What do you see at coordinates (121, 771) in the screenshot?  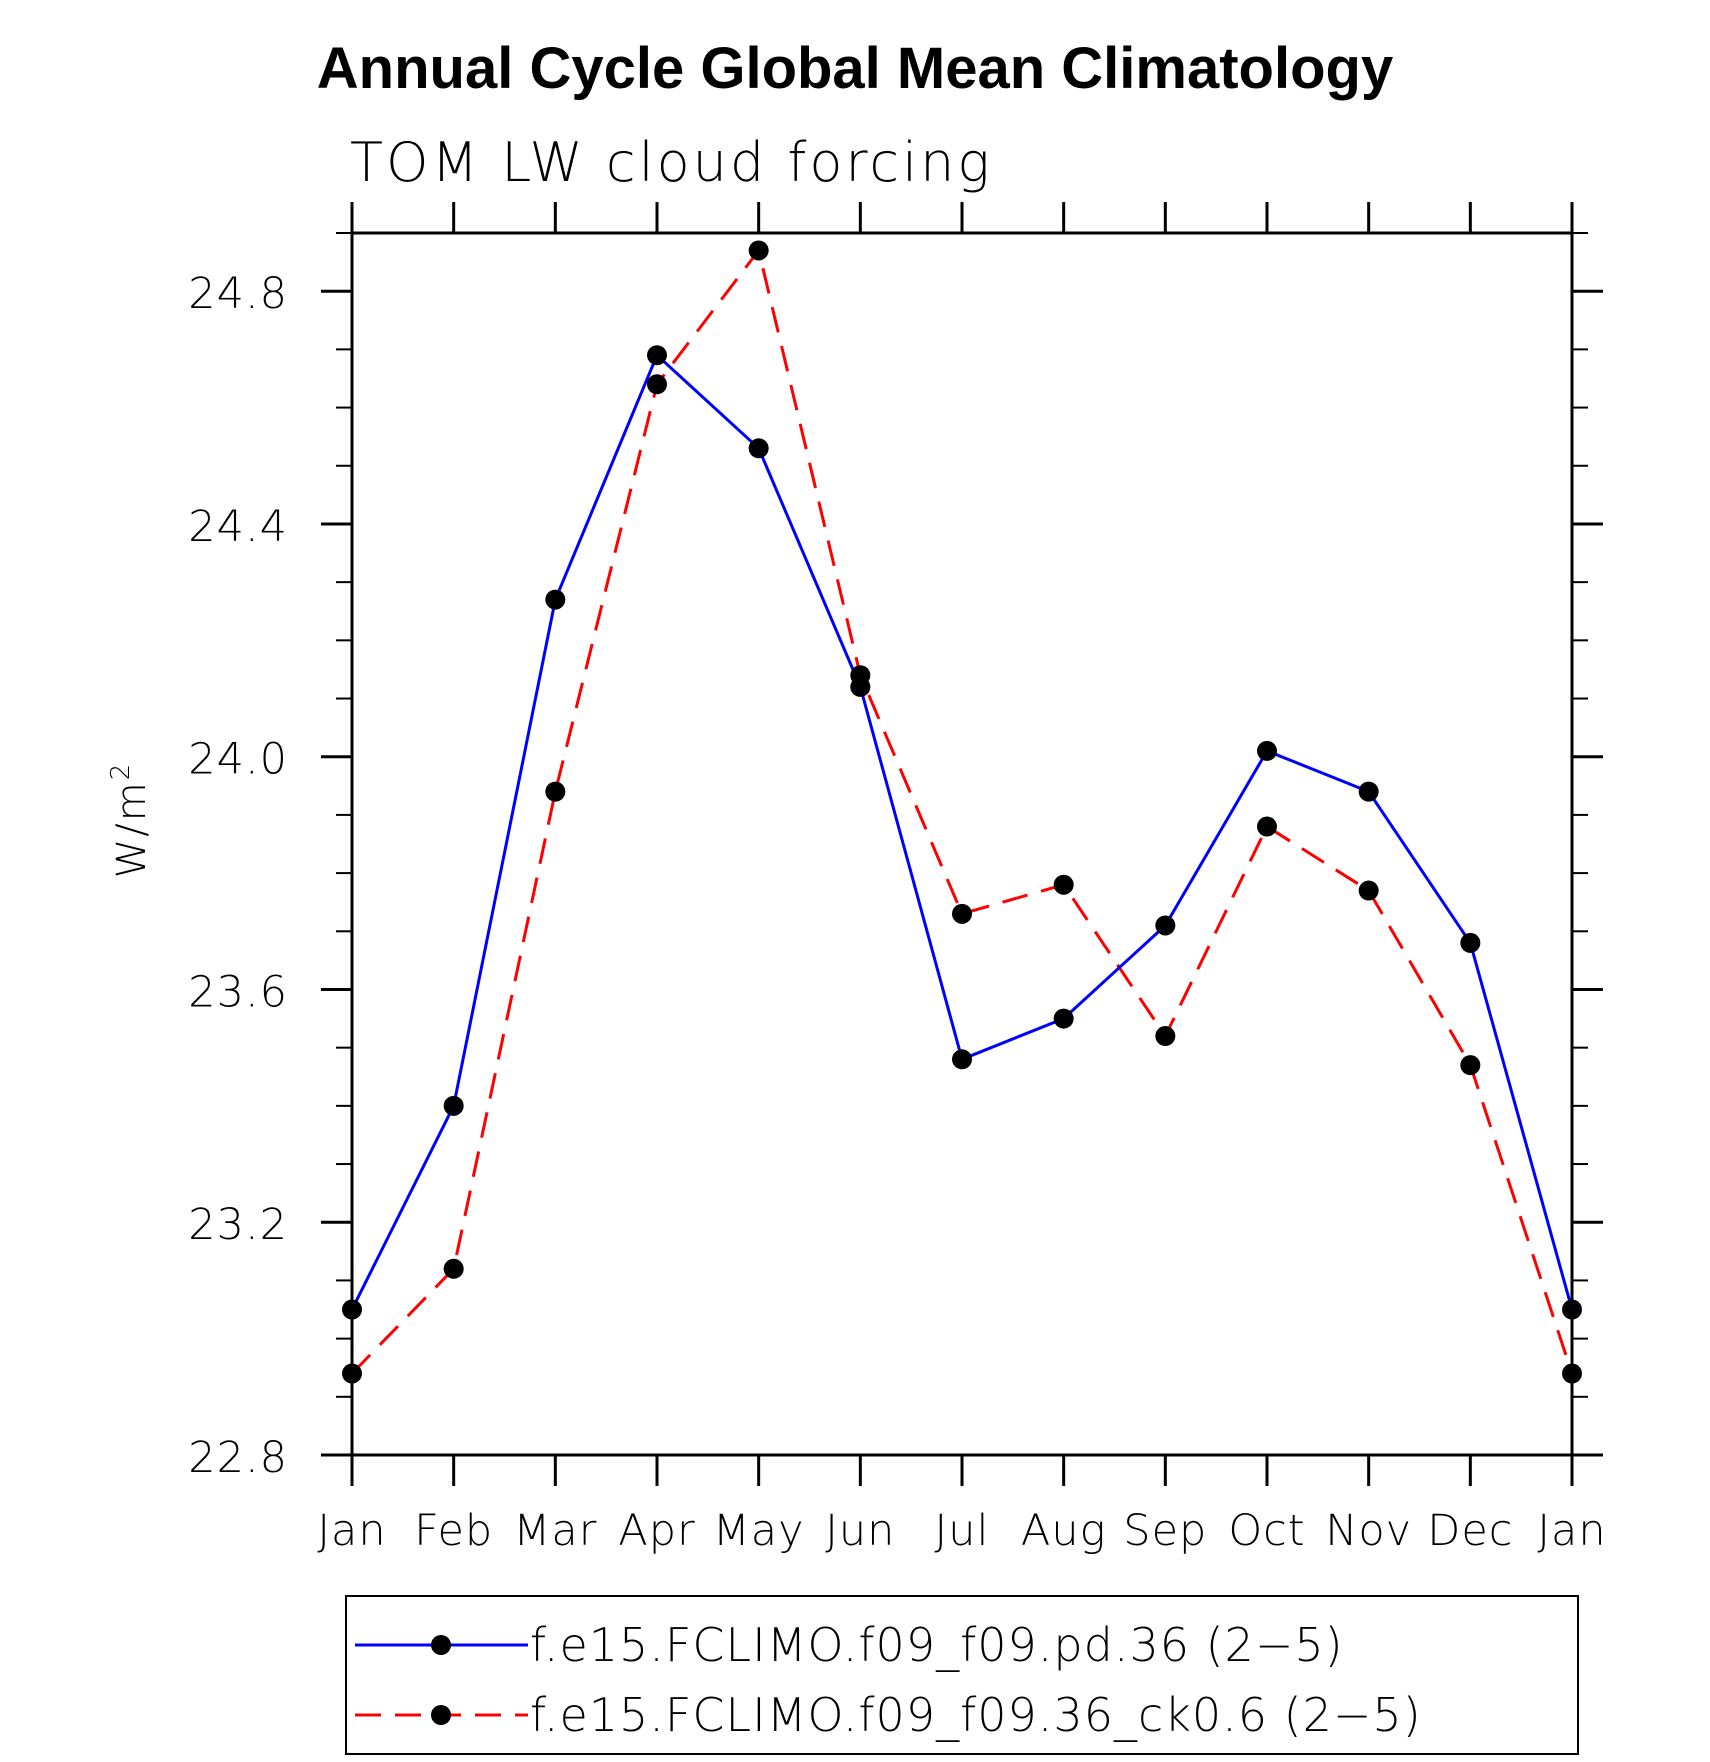 I see `y-axis-label-superscript: 2` at bounding box center [121, 771].